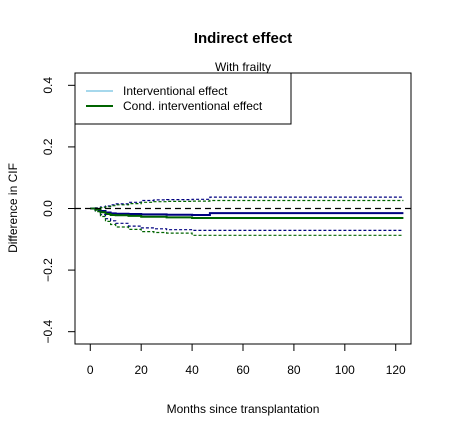 This screenshot has width=449, height=437. What do you see at coordinates (192, 370) in the screenshot?
I see `x-tick-label: 40` at bounding box center [192, 370].